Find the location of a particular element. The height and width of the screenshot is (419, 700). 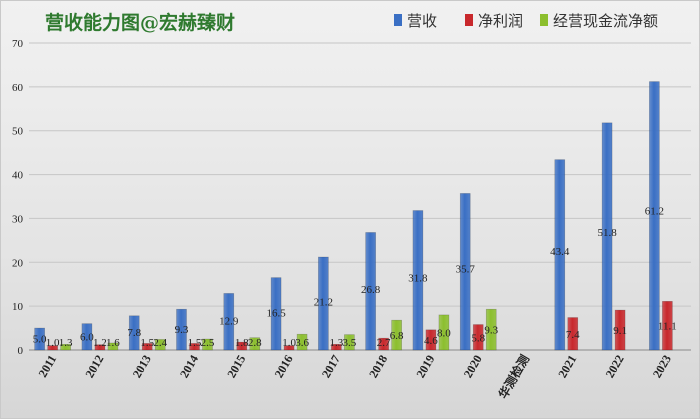

data-label: 5.8 is located at coordinates (478, 338).